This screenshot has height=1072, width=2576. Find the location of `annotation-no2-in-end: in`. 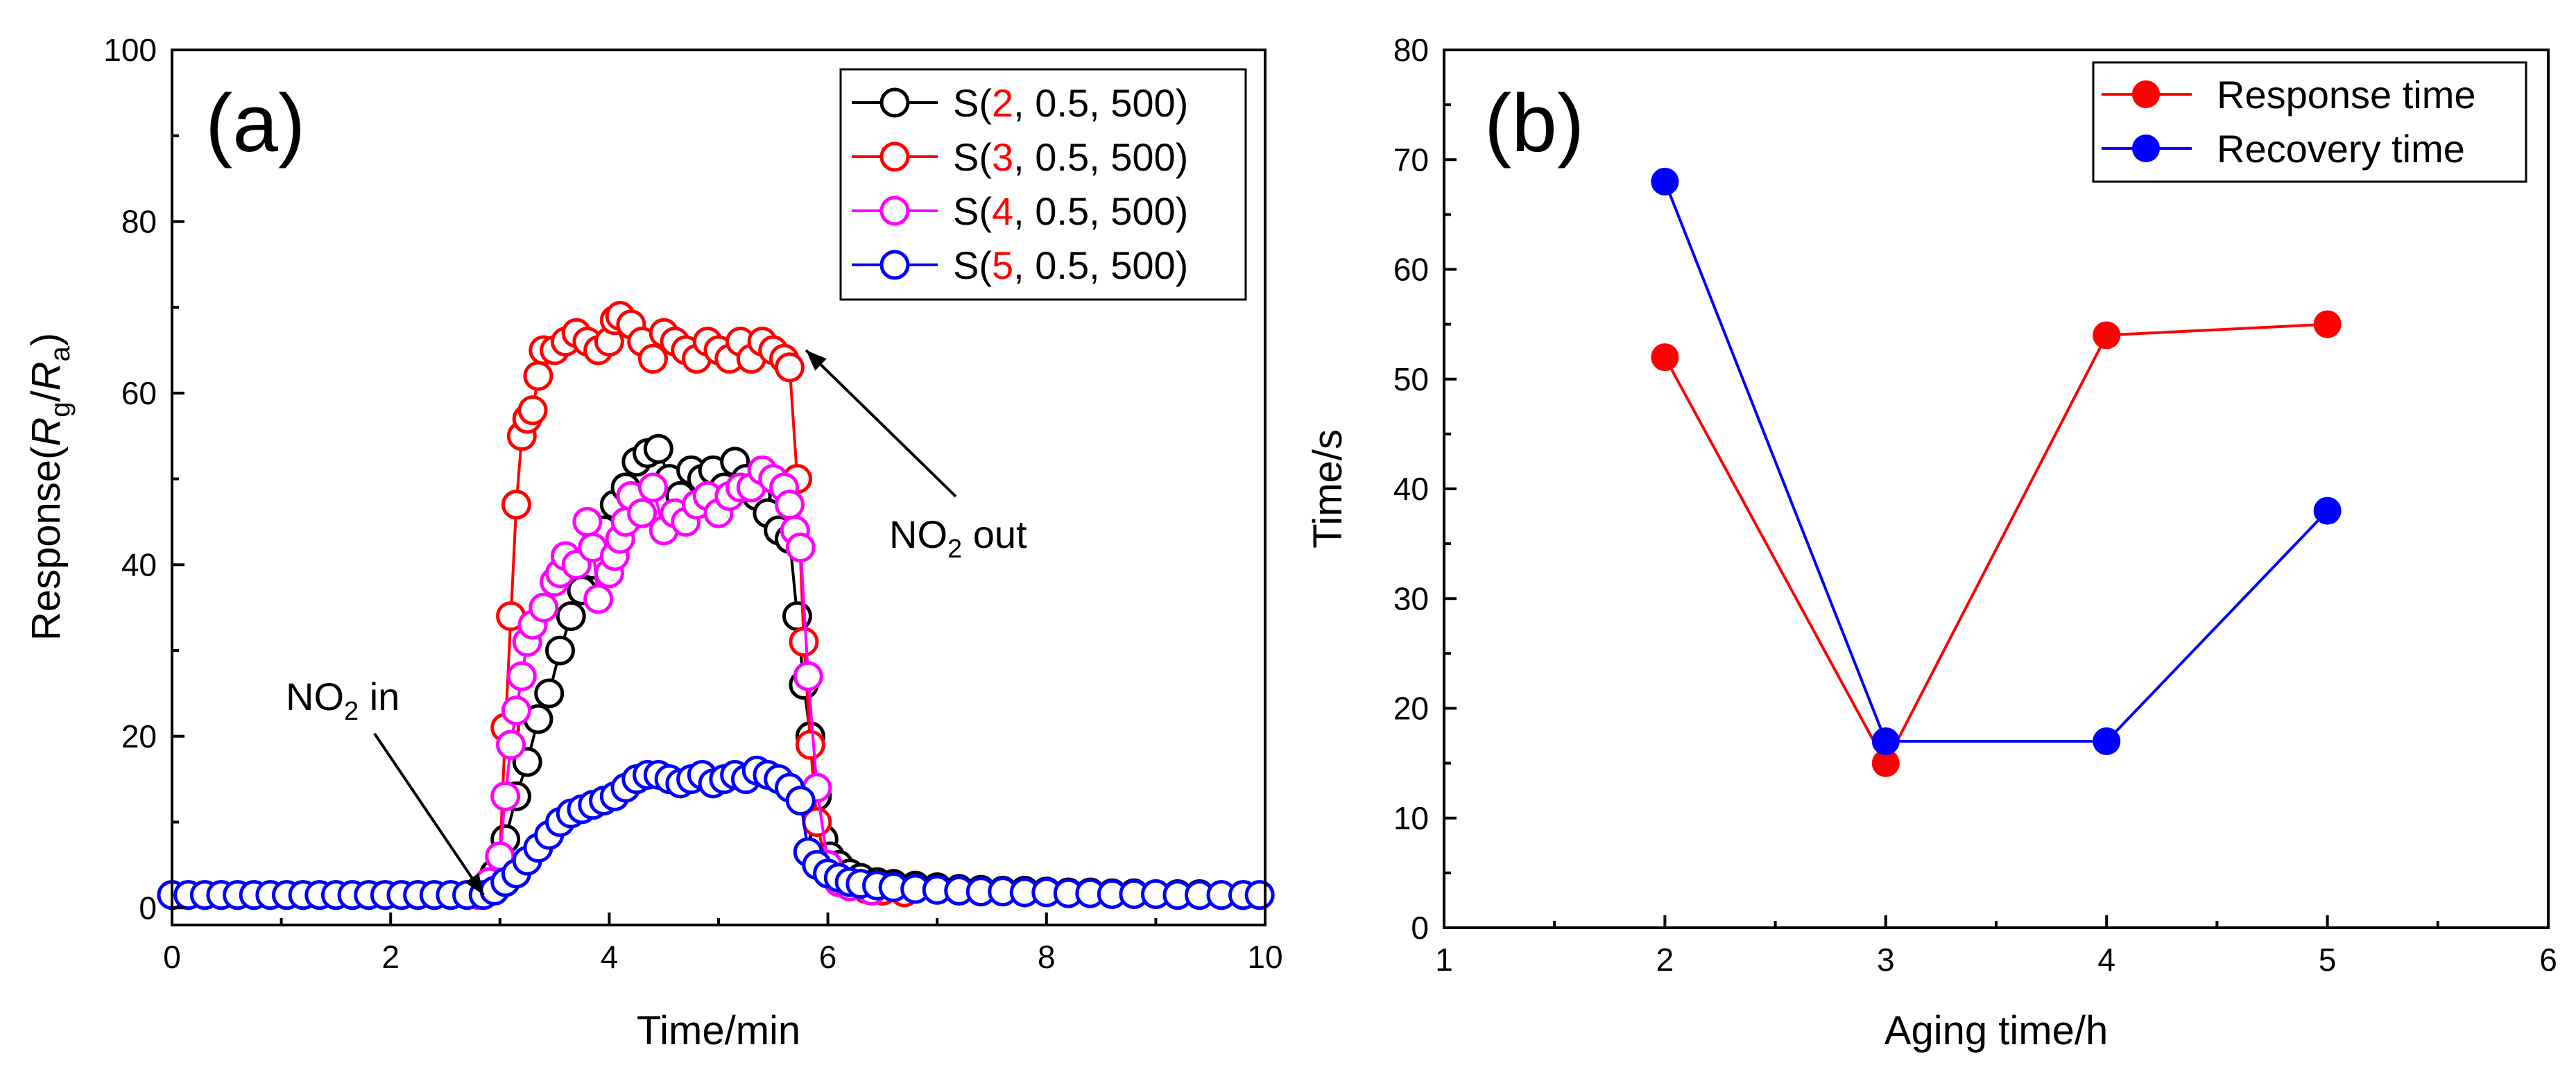

annotation-no2-in-end: in is located at coordinates (379, 697).